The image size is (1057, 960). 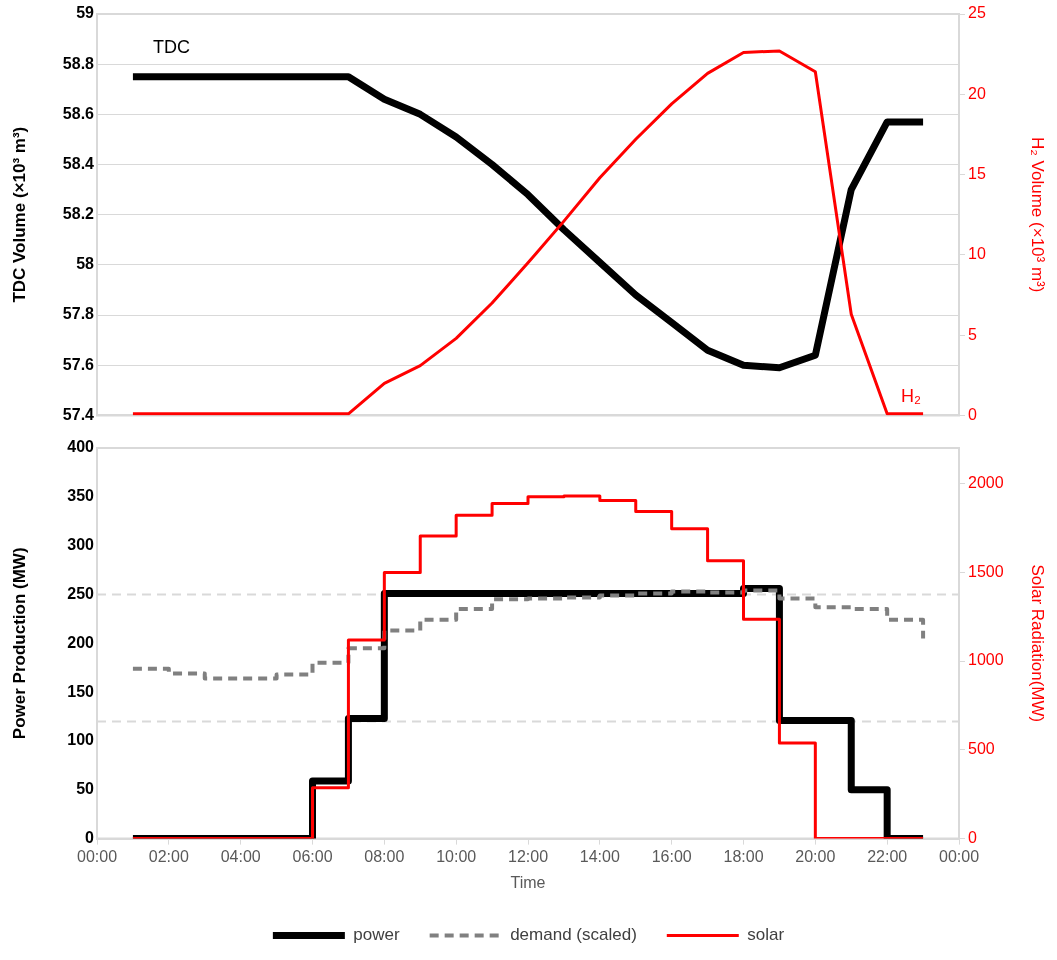 I want to click on legend-label: demand (scaled), so click(x=573, y=935).